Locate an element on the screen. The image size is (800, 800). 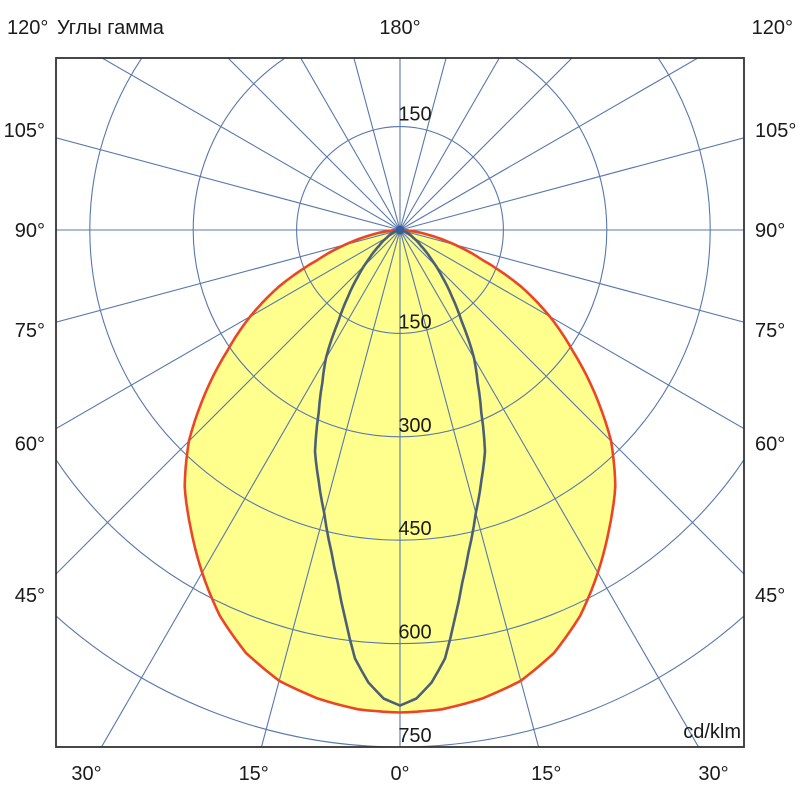
pole-dot is located at coordinates (400, 230).